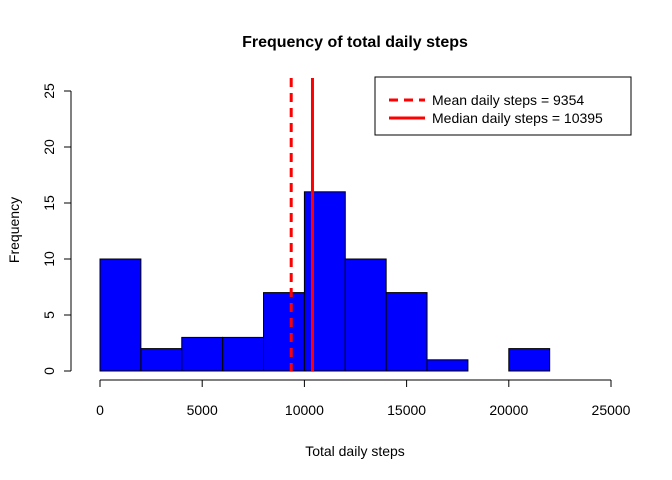 The image size is (672, 480). I want to click on legend-entry: Mean daily steps = 9354, so click(508, 100).